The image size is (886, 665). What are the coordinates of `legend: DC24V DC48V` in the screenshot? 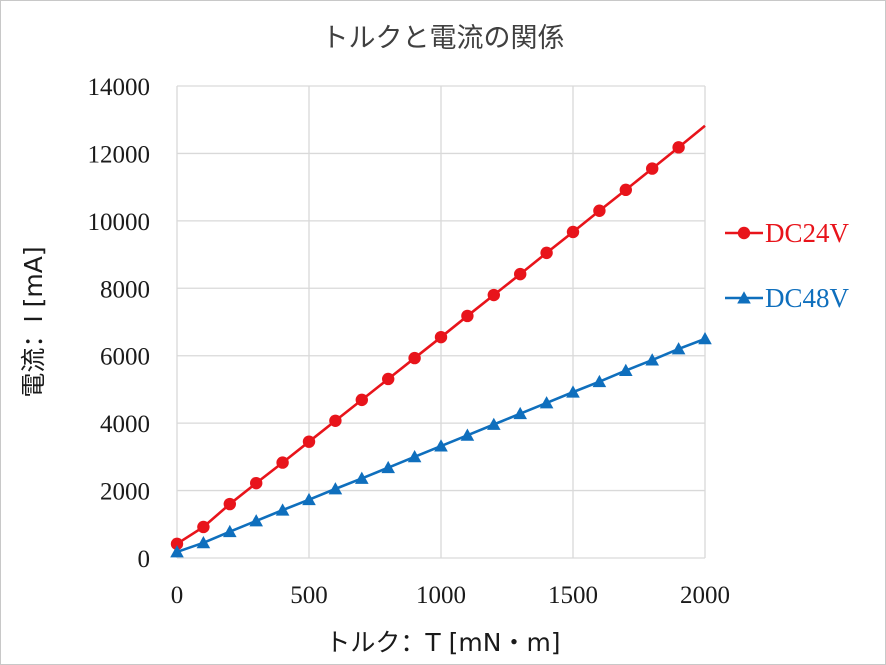 It's located at (787, 265).